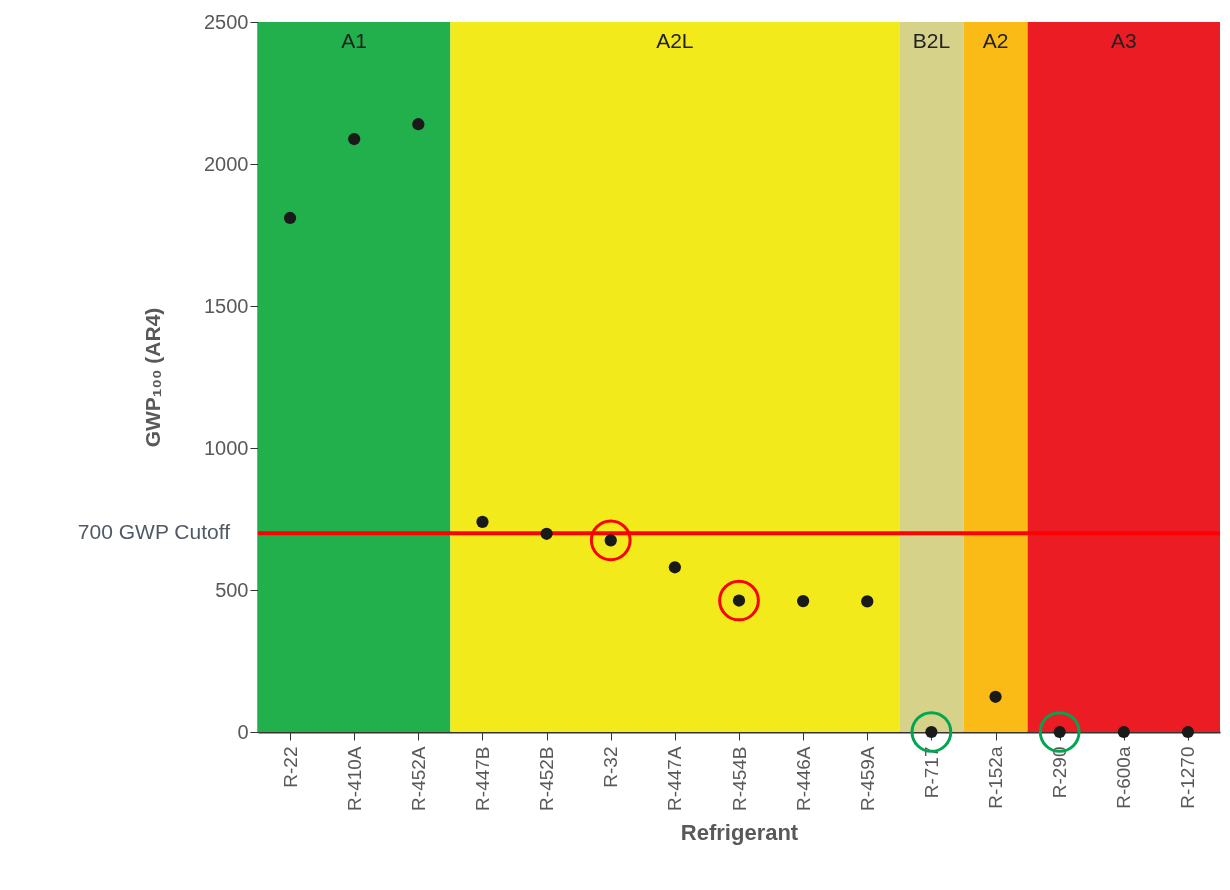 This screenshot has height=890, width=1230. What do you see at coordinates (418, 778) in the screenshot?
I see `x-tick-label: R-452A` at bounding box center [418, 778].